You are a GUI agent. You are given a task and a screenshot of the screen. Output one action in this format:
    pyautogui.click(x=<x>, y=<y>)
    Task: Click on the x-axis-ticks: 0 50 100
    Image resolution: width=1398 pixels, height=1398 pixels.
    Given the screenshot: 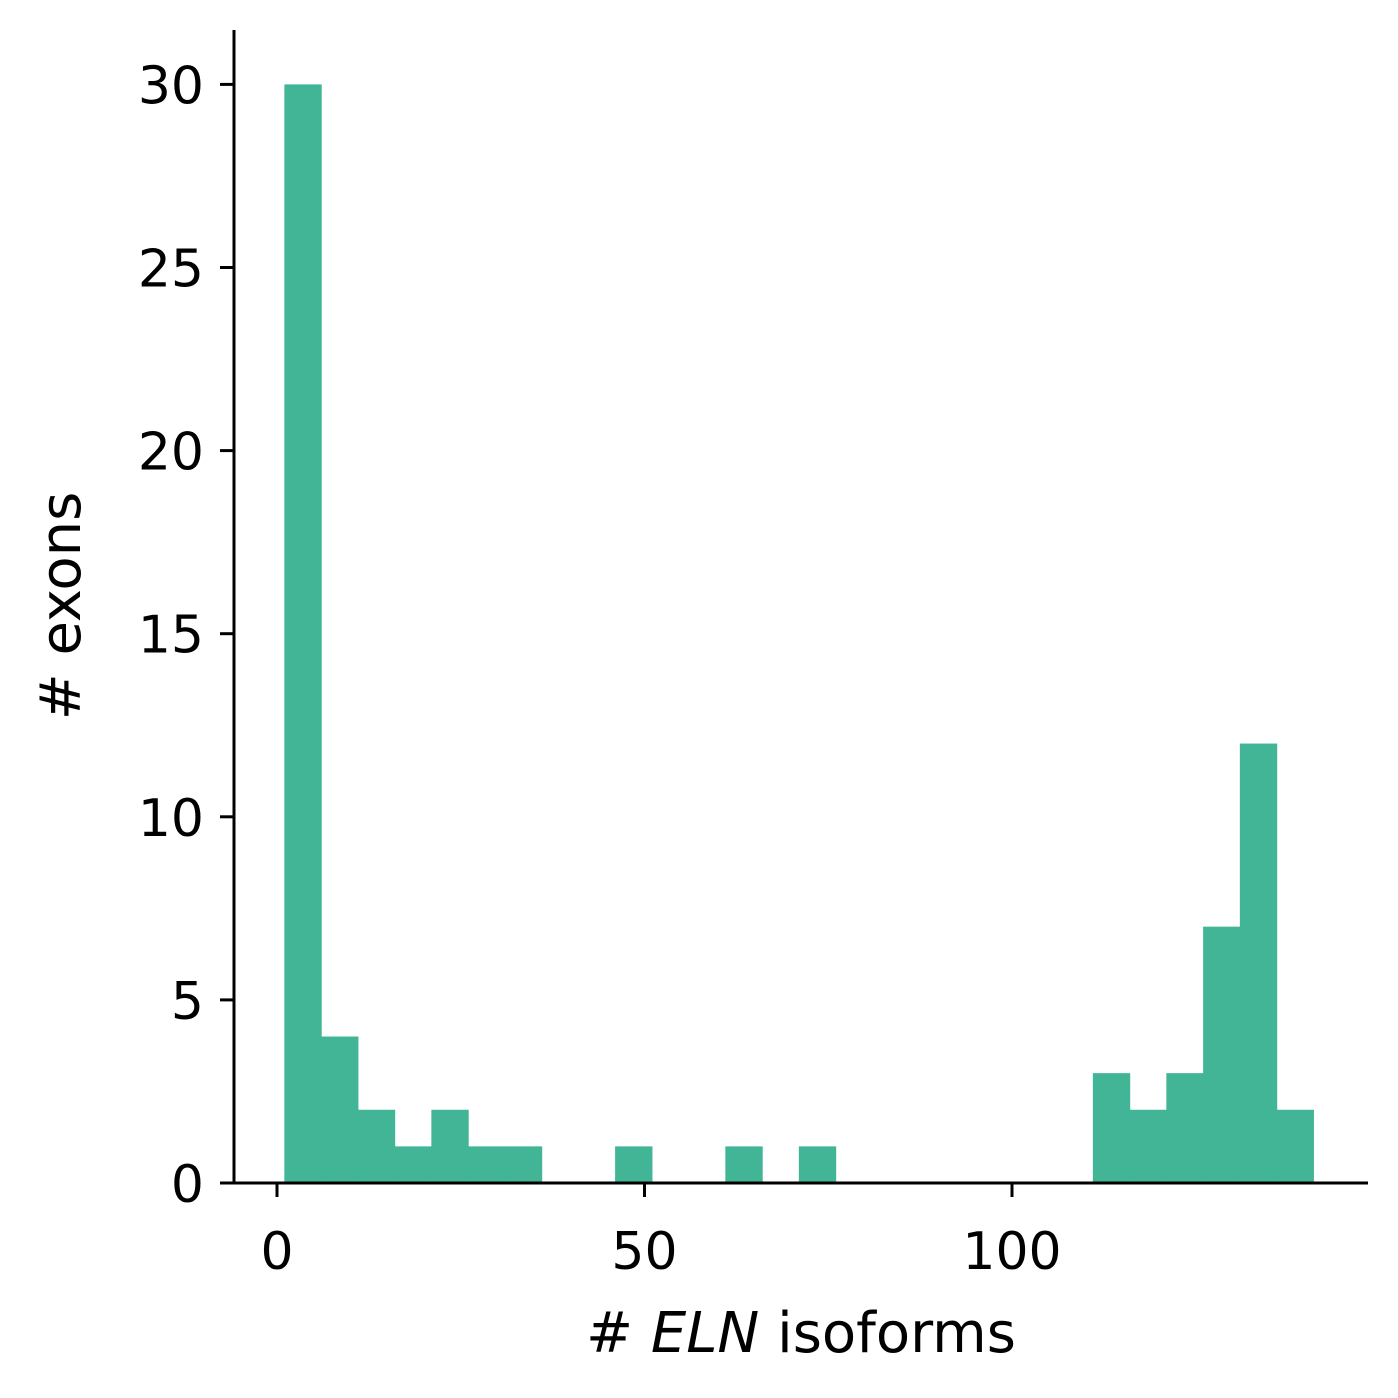 What is the action you would take?
    pyautogui.click(x=661, y=1232)
    